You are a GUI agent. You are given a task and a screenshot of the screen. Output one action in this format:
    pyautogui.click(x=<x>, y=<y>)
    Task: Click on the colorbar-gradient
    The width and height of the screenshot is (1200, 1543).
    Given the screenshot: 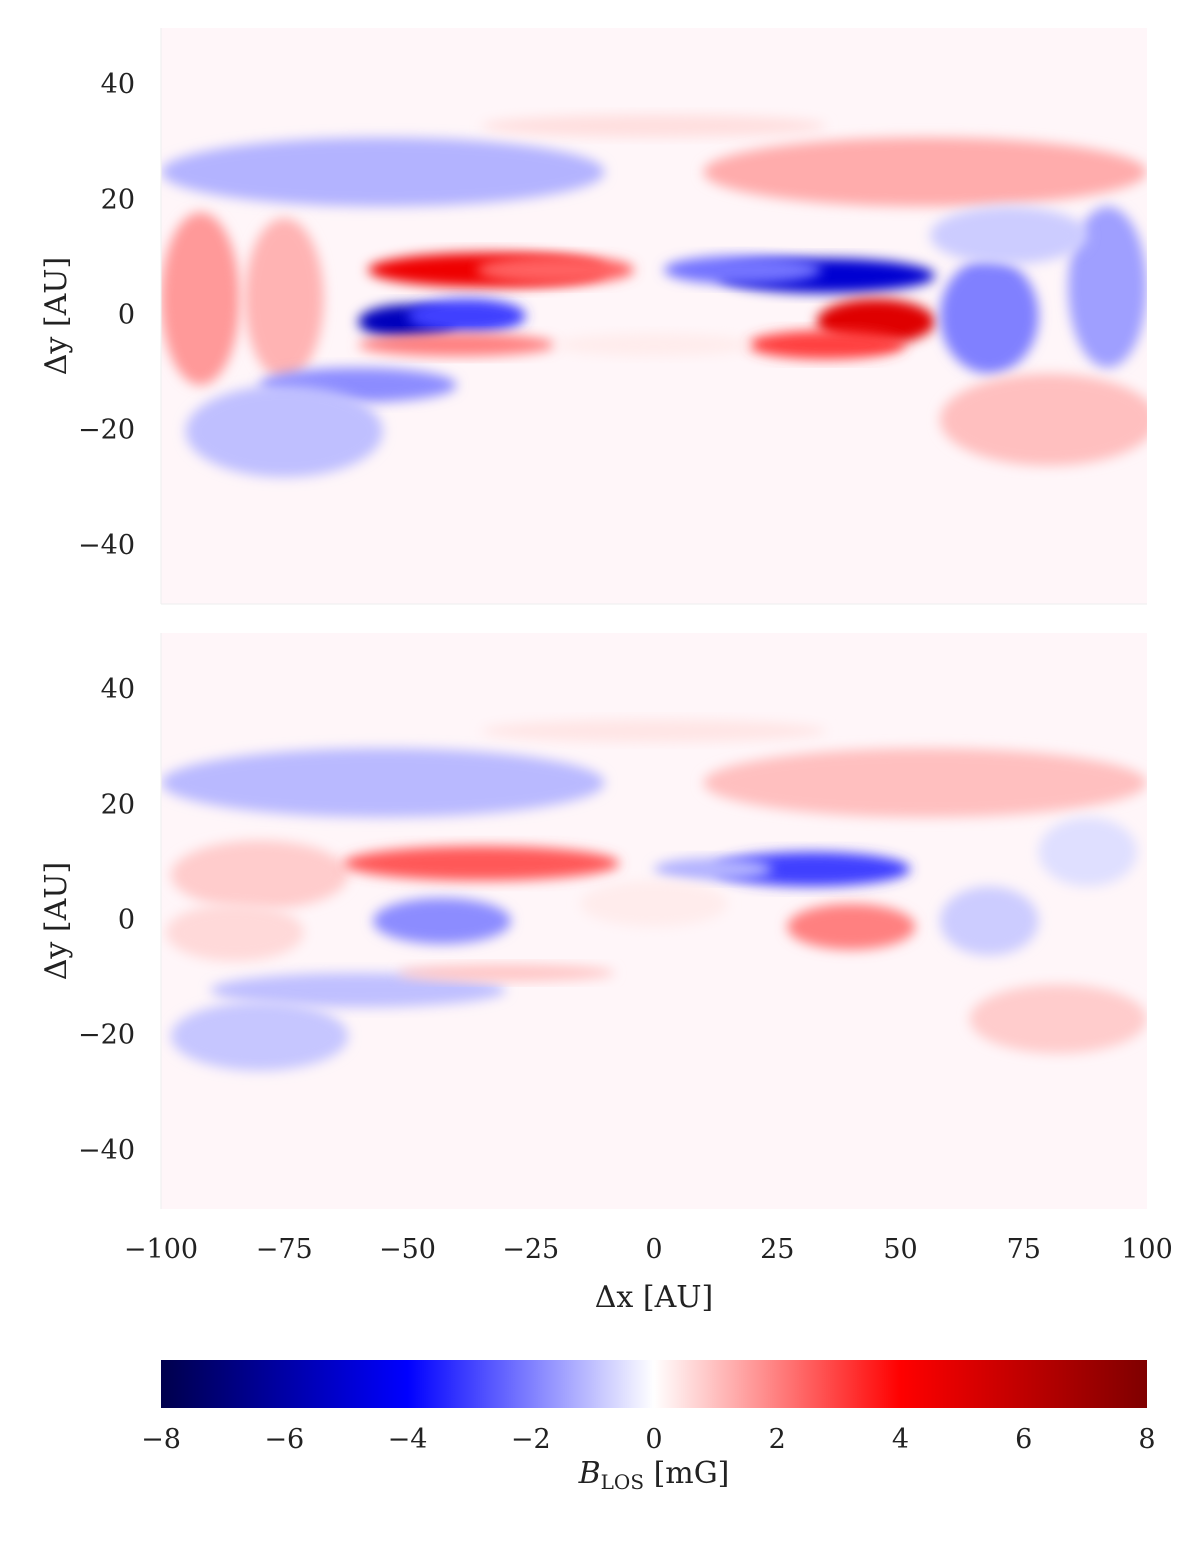 What is the action you would take?
    pyautogui.click(x=654, y=1384)
    